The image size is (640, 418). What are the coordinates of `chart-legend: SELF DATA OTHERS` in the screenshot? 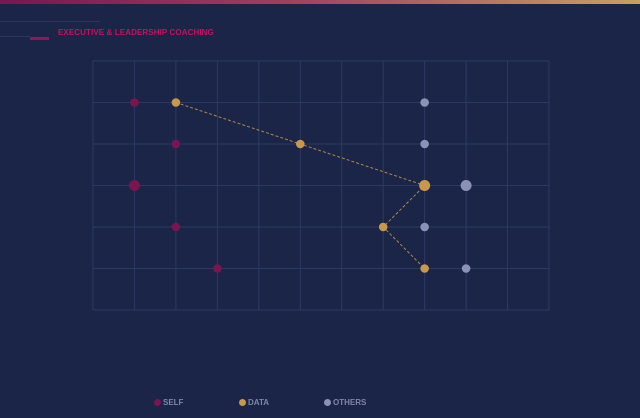 It's located at (320, 405).